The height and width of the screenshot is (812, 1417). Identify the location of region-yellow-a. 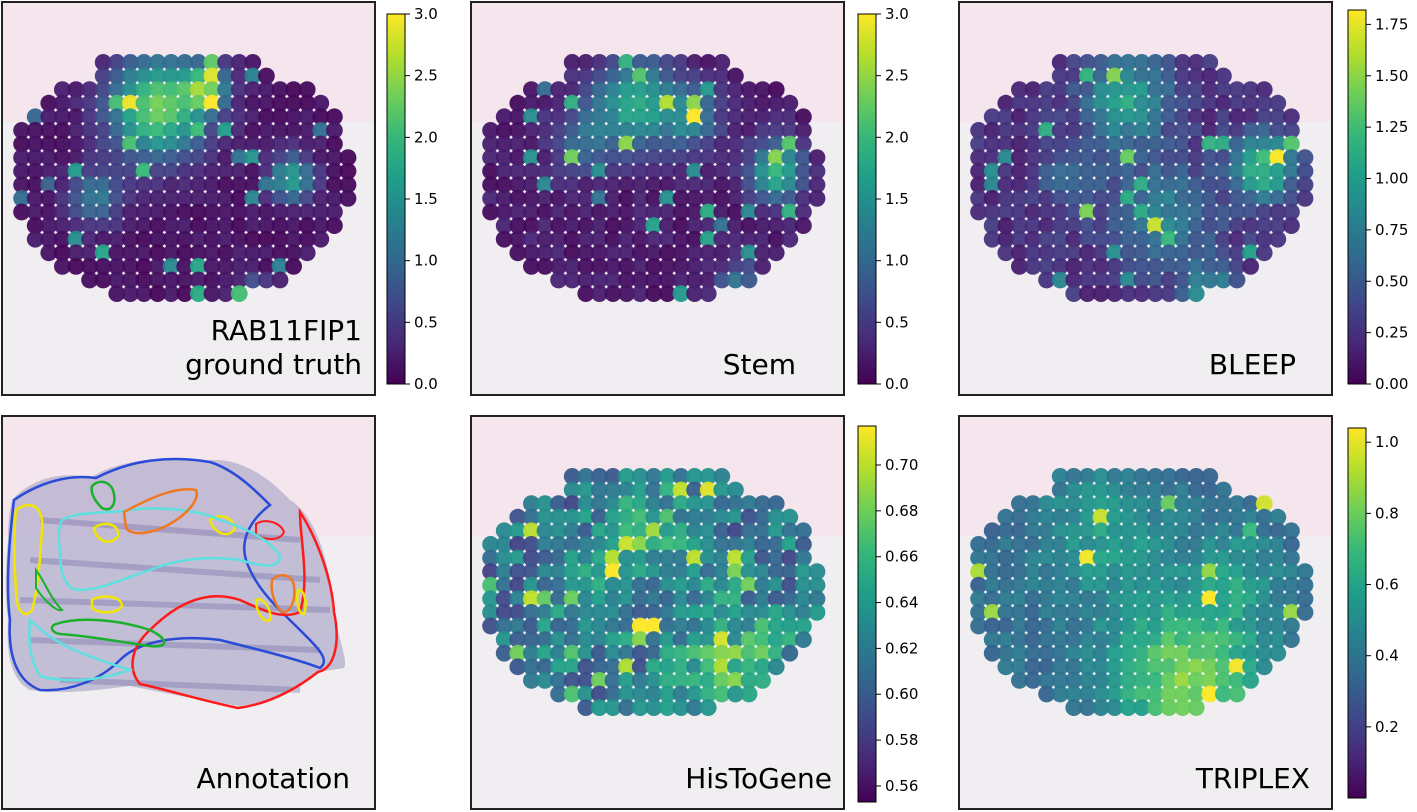
(107, 604).